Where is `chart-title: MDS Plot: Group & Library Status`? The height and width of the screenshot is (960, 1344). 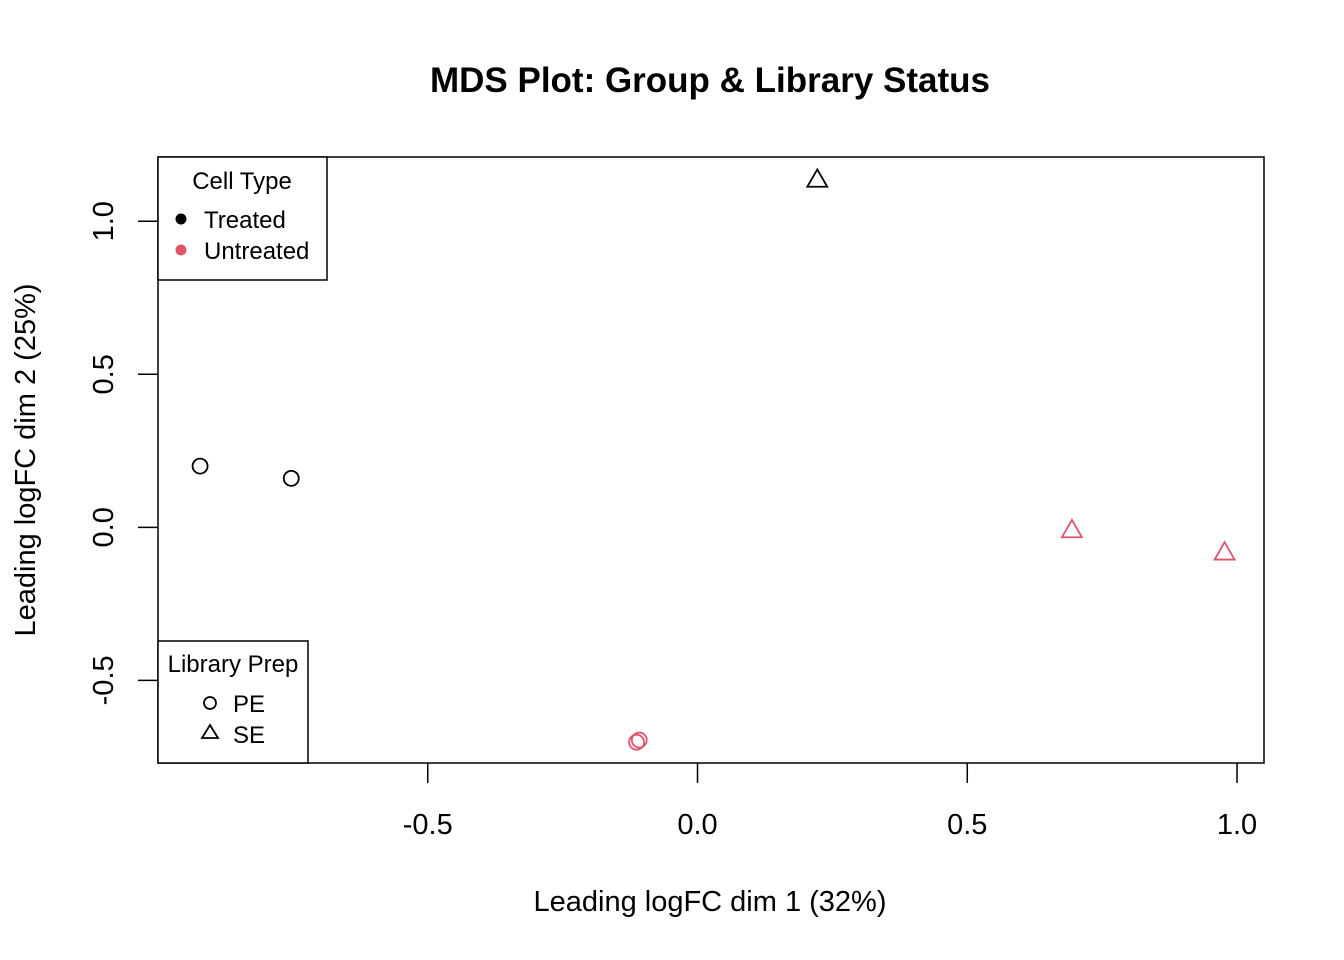 chart-title: MDS Plot: Group & Library Status is located at coordinates (710, 80).